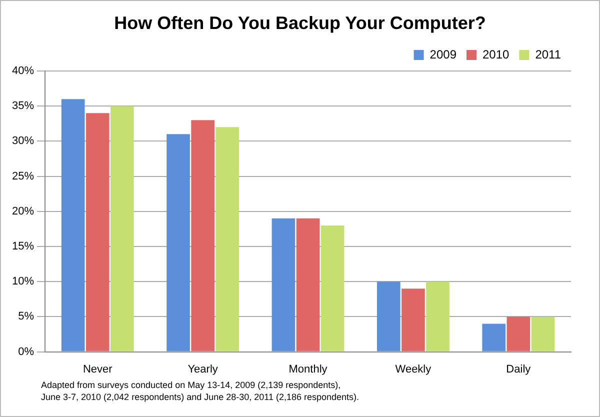  What do you see at coordinates (23, 106) in the screenshot?
I see `y-tick-label: 35%` at bounding box center [23, 106].